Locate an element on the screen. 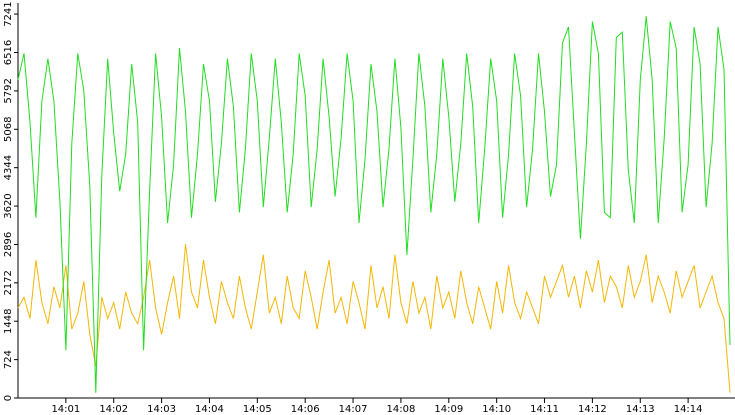 Image resolution: width=735 pixels, height=415 pixels. y-tick-label: 5792 is located at coordinates (8, 90).